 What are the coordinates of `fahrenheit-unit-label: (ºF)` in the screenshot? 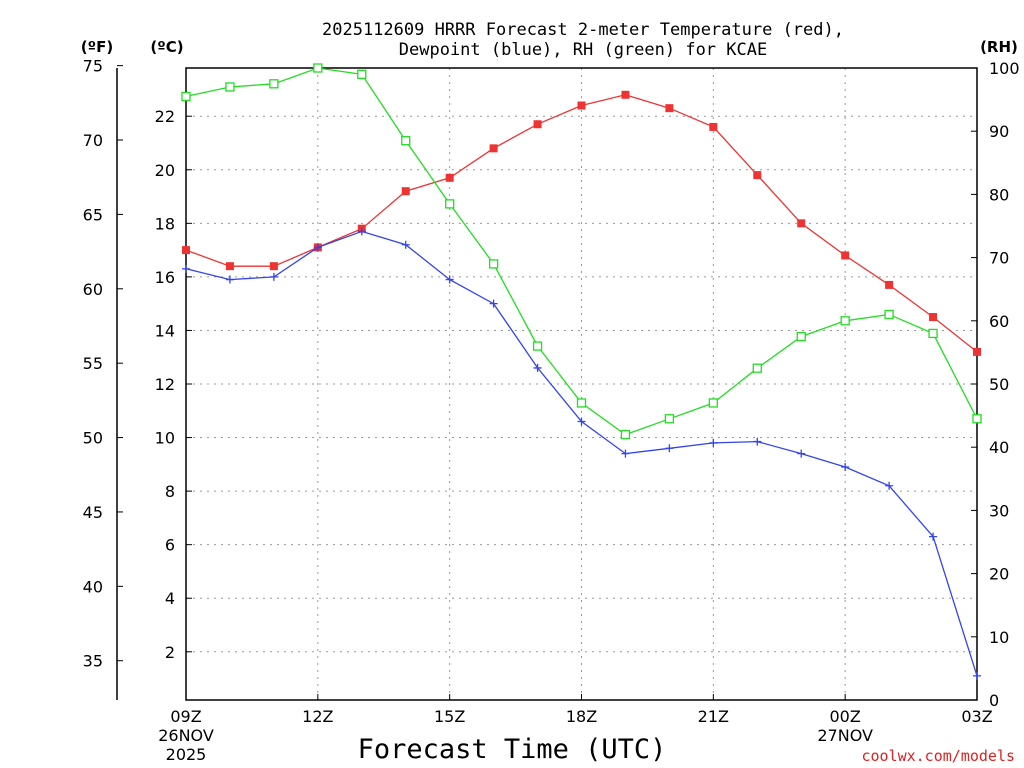 It's located at (97, 47).